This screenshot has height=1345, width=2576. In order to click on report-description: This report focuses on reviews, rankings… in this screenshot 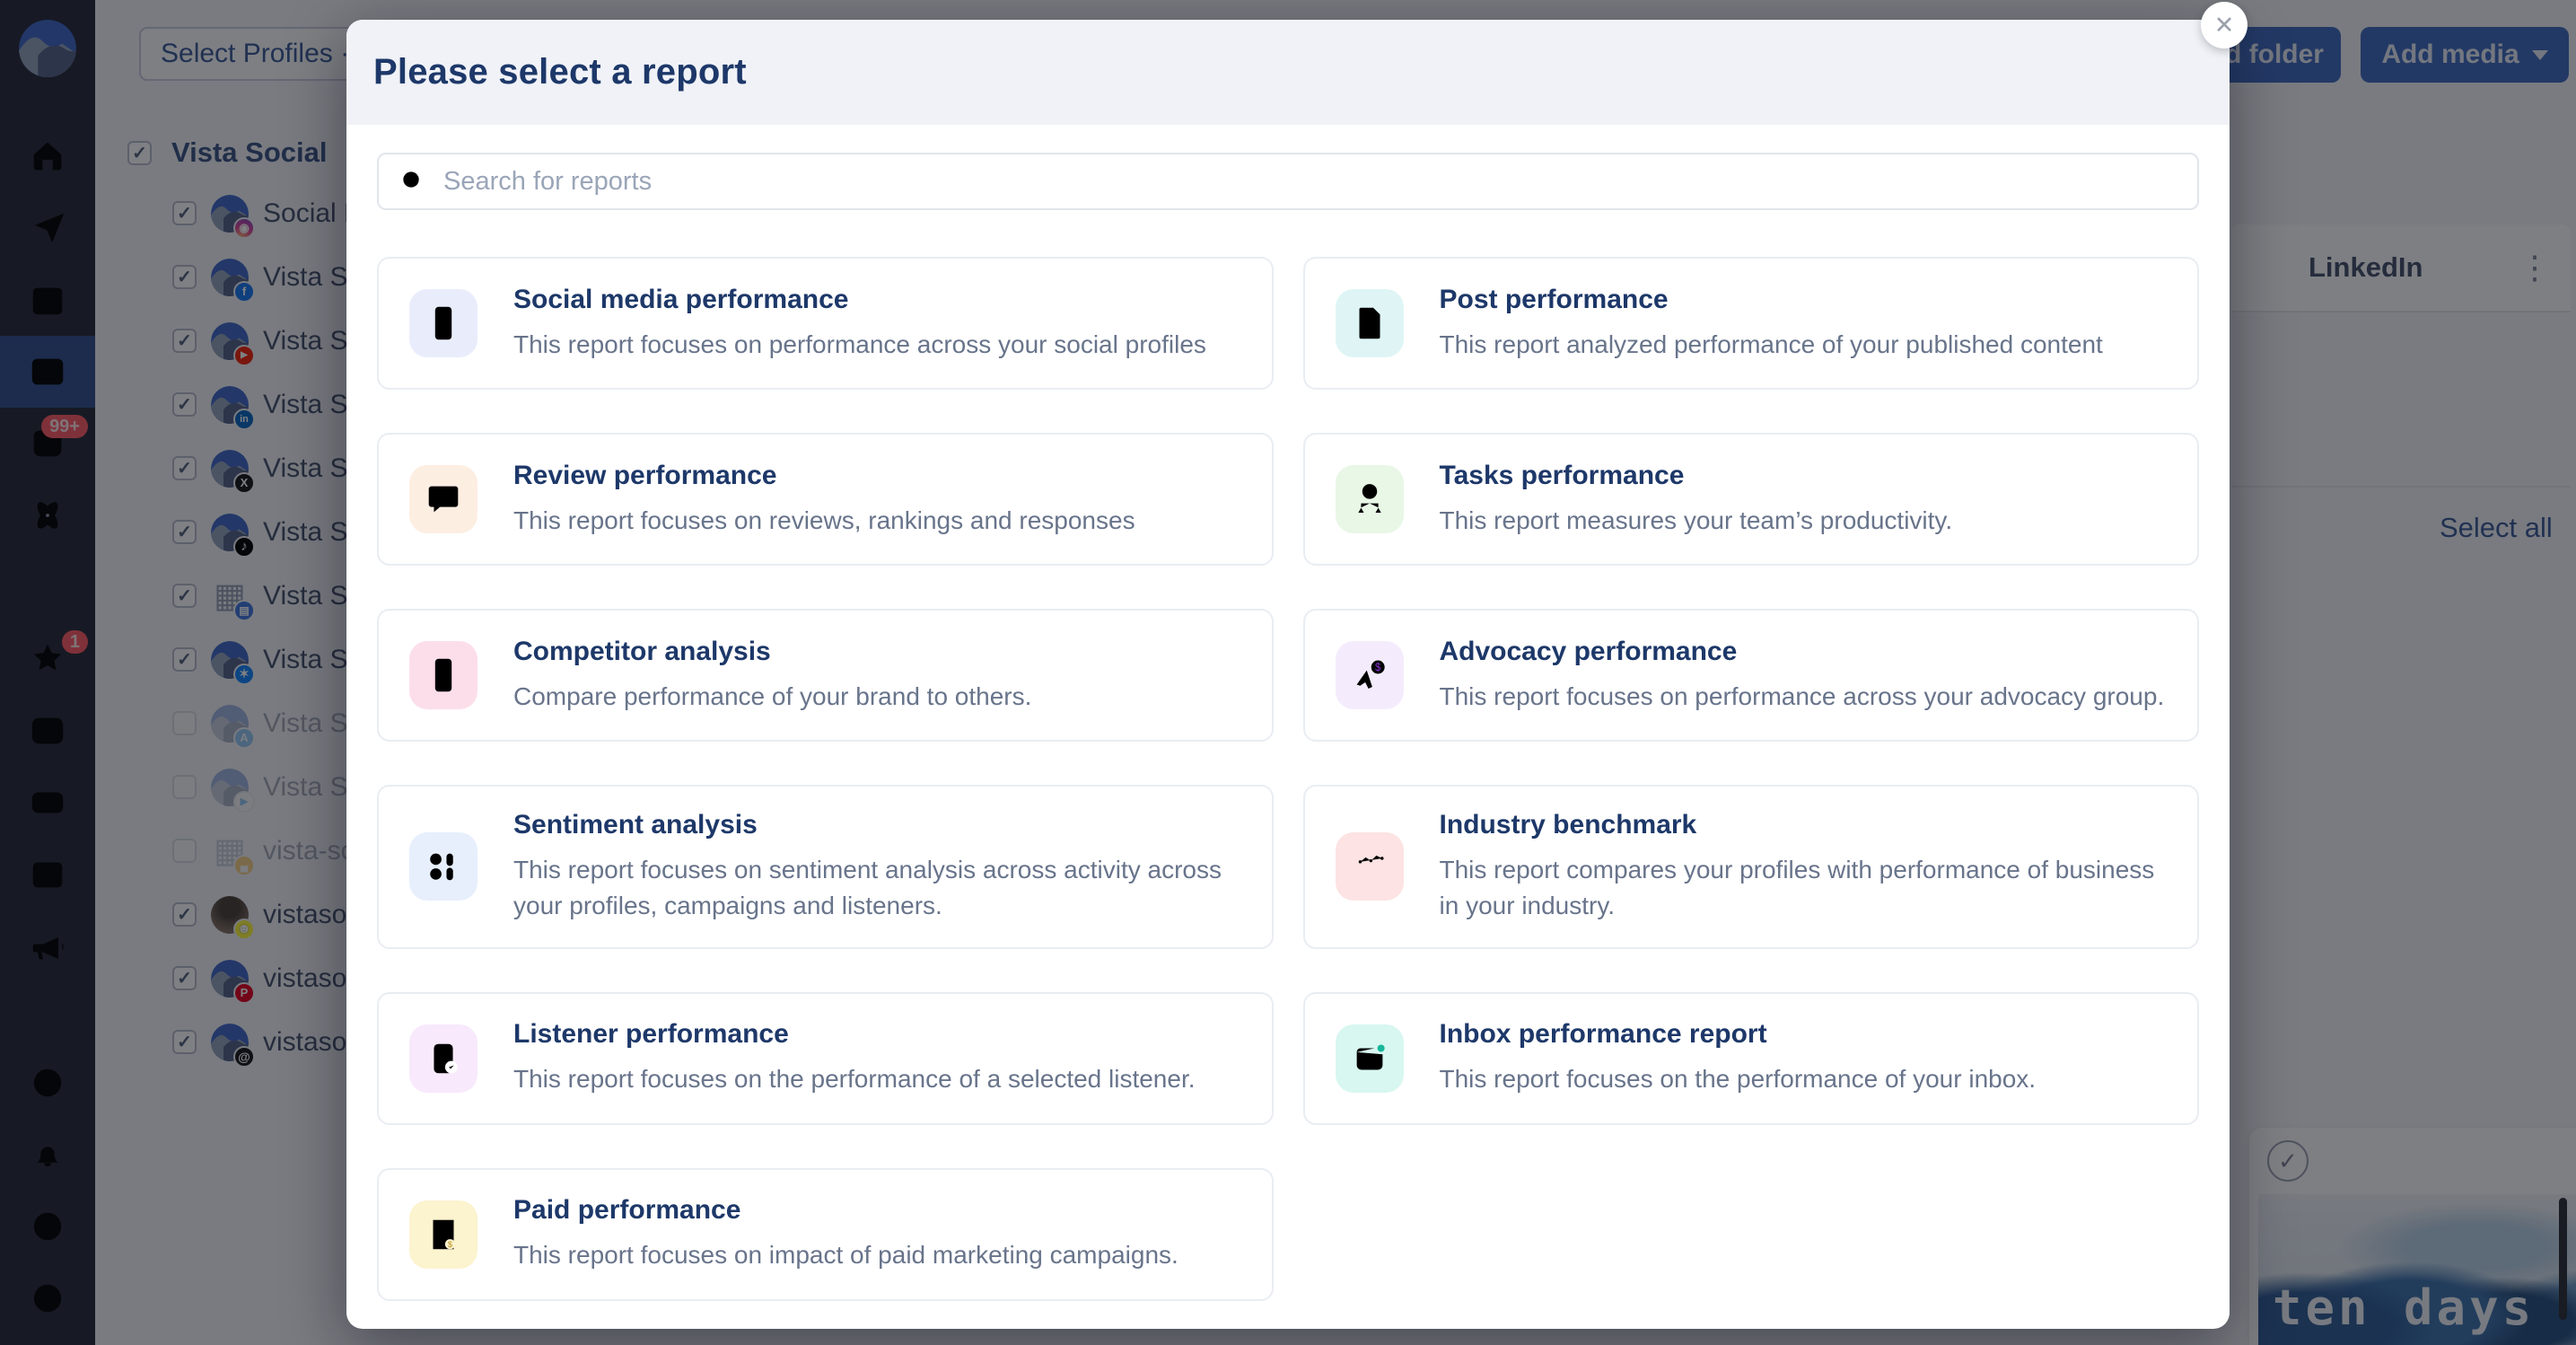, I will do `click(824, 519)`.